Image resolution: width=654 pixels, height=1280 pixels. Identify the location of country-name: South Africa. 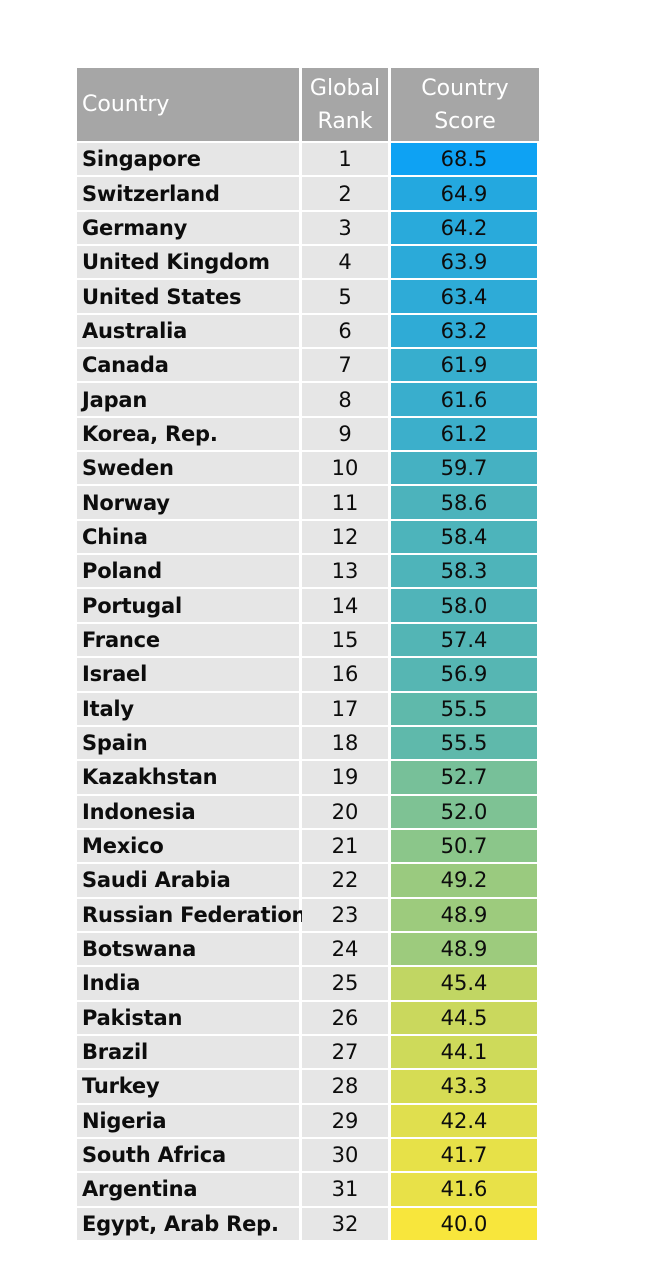
(188, 1155).